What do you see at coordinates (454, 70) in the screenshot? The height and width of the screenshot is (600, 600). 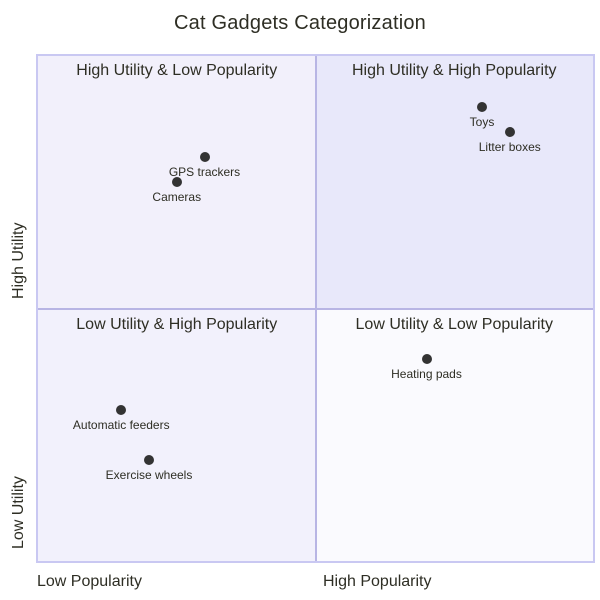 I see `quadrant-label-top-right: High Utility & High Popularity` at bounding box center [454, 70].